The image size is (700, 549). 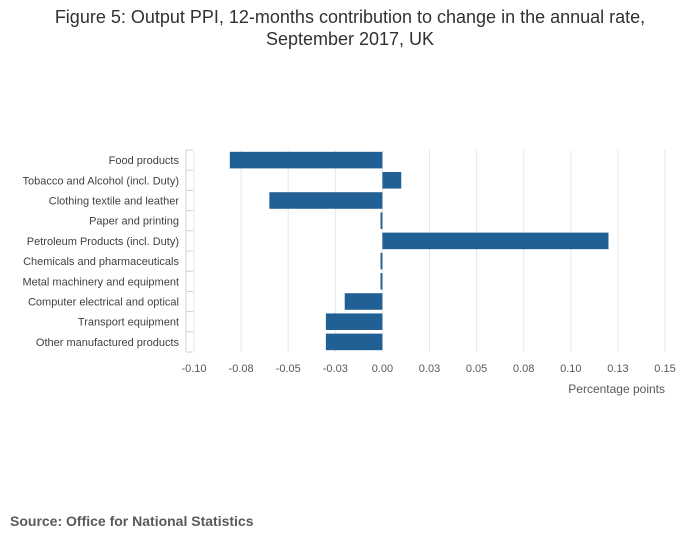 I want to click on category-label: Chemicals and pharmaceuticals, so click(x=101, y=262).